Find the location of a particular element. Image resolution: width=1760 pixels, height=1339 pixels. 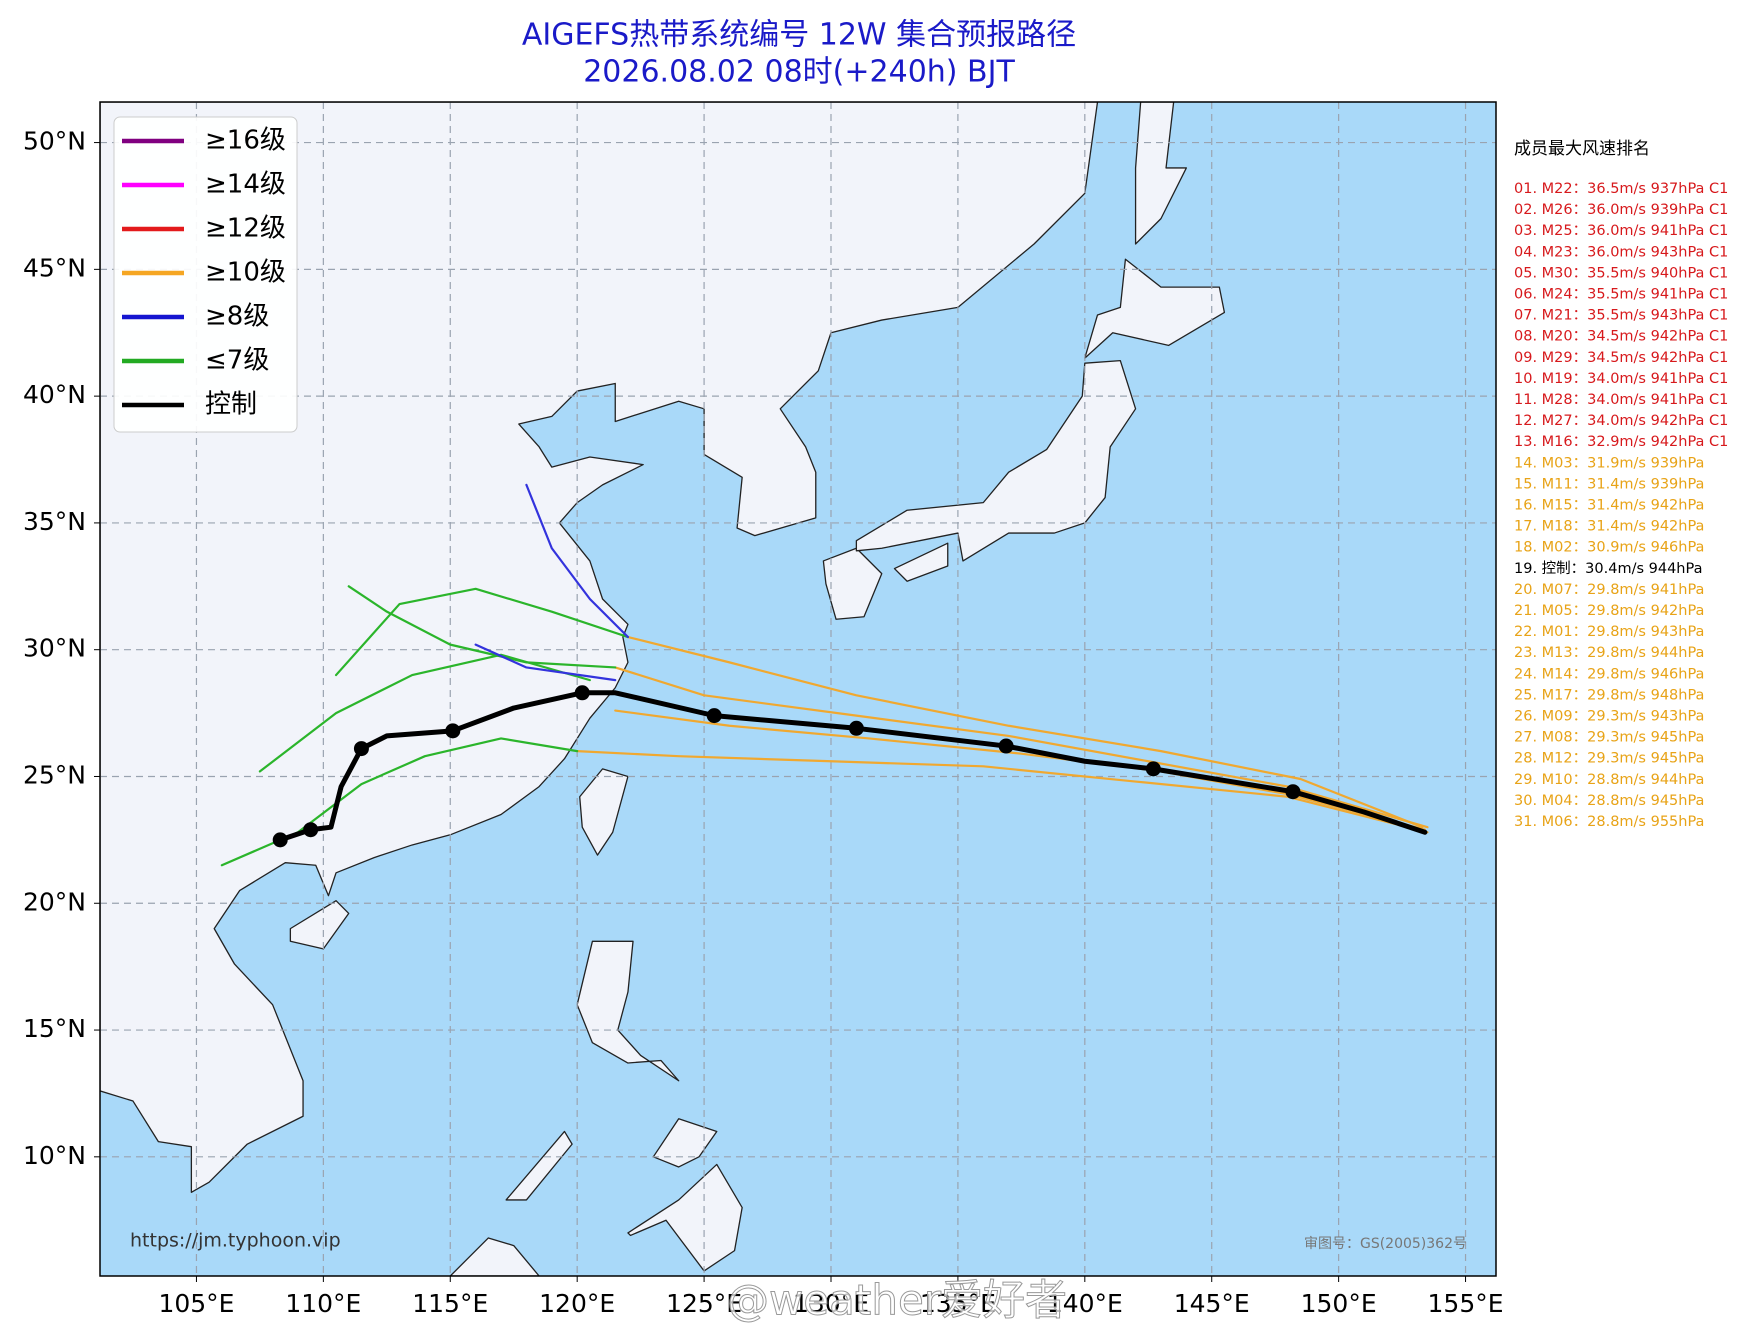

ranking-item: 31. M06：28.8m/s 955hPa is located at coordinates (1609, 822).